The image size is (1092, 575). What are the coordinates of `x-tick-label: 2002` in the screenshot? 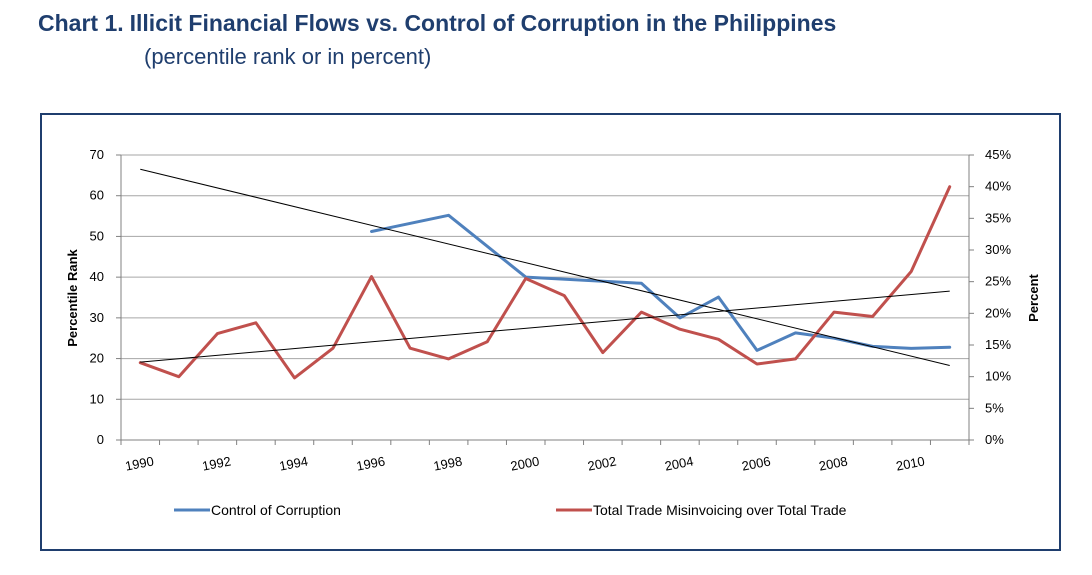 It's located at (601, 463).